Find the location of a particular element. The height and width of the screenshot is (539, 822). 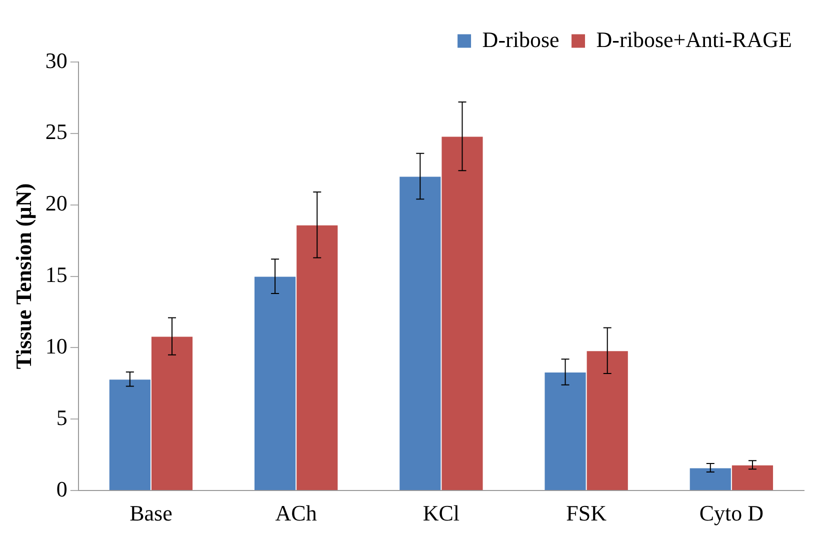

x-tick-label: ACh is located at coordinates (296, 513).